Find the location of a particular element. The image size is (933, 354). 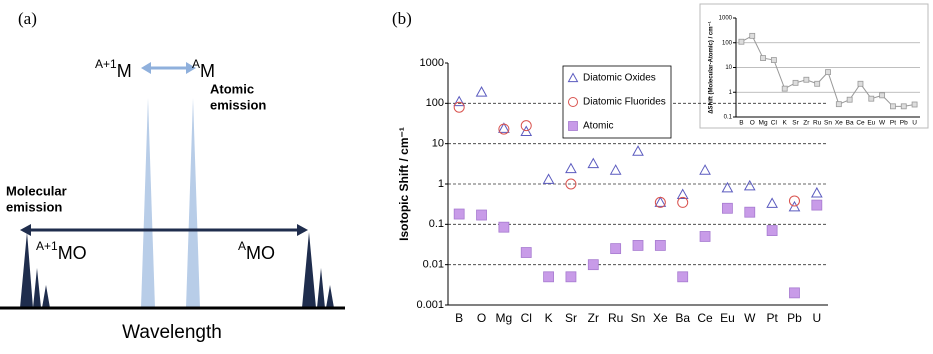

x-tick-label: Zr is located at coordinates (806, 123).